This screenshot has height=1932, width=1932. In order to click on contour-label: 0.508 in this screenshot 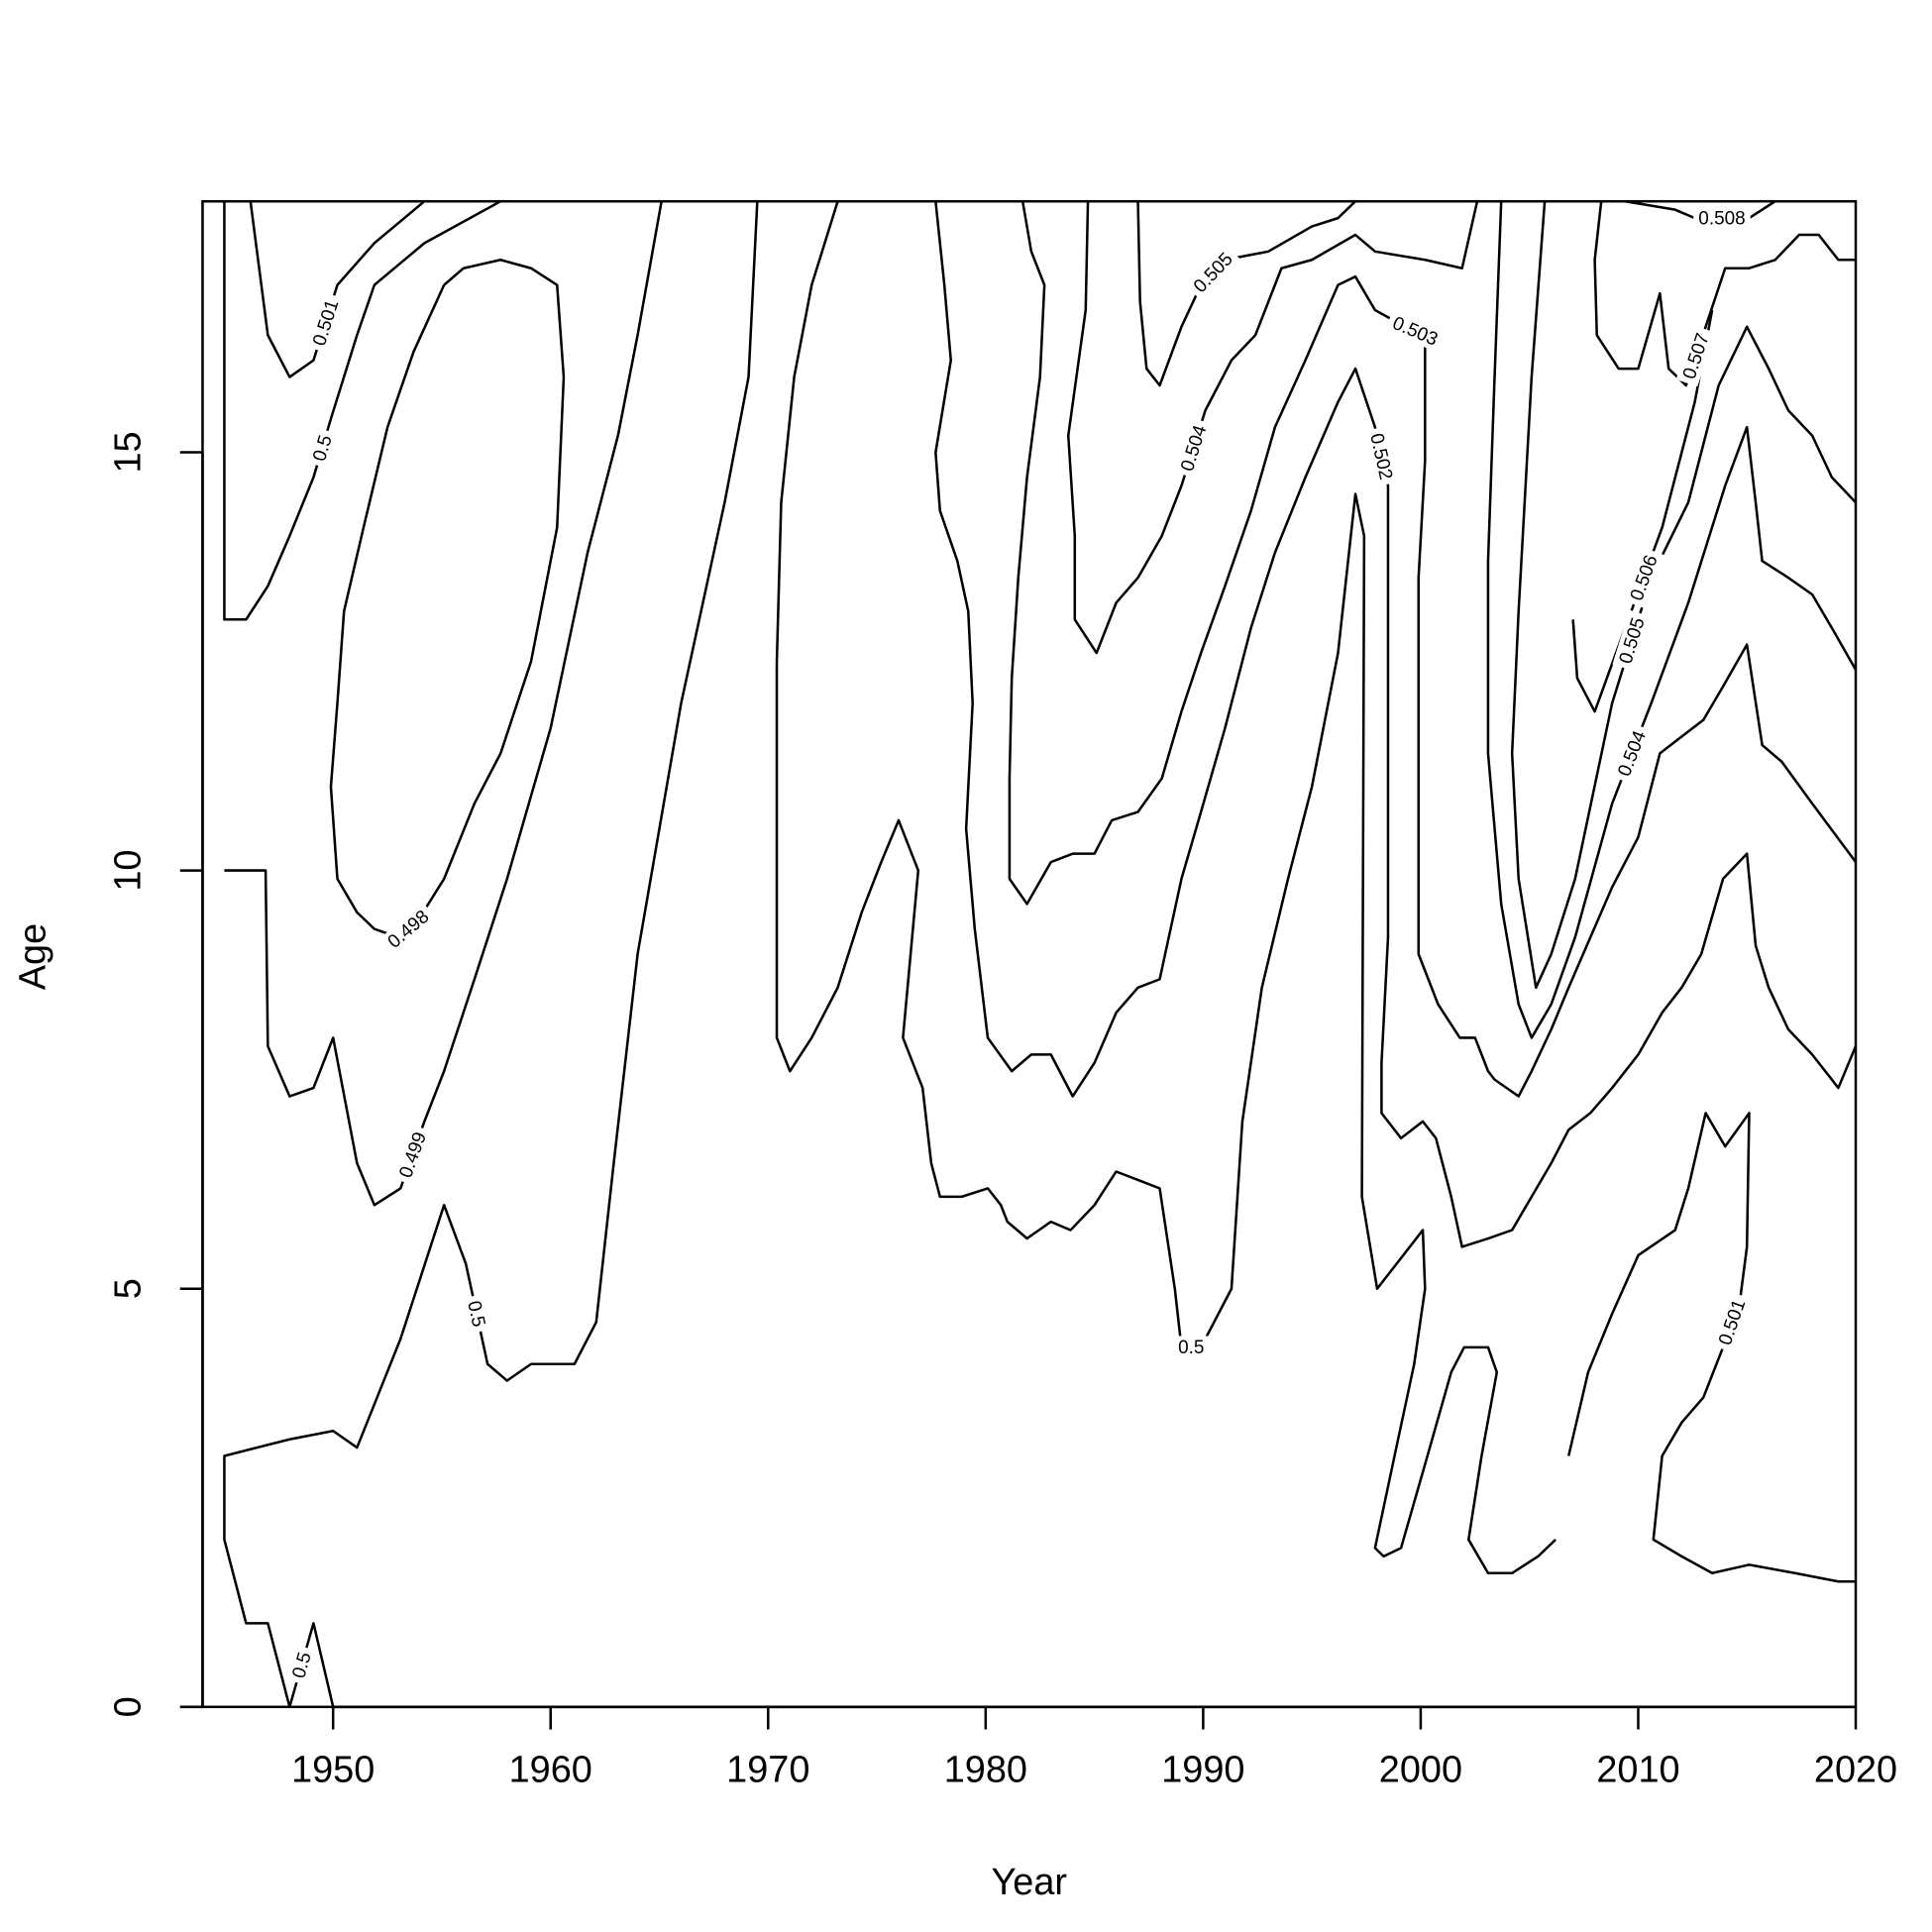, I will do `click(1722, 218)`.